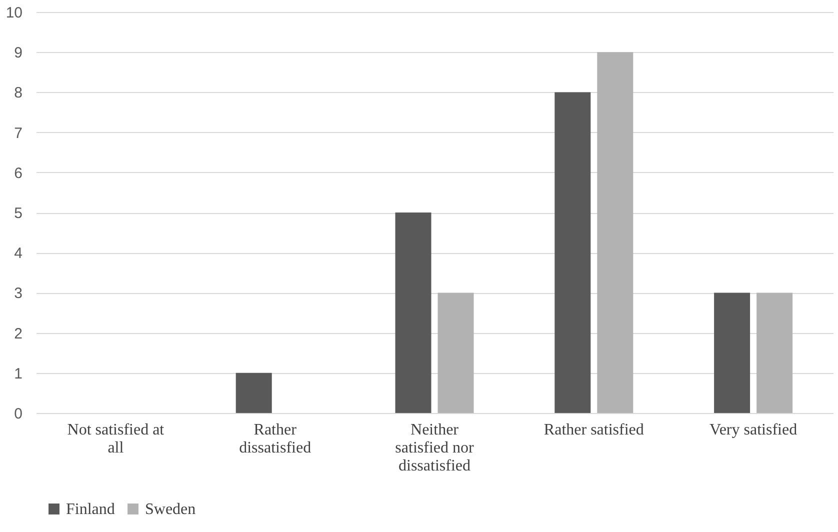  What do you see at coordinates (18, 373) in the screenshot?
I see `y-tick-label: 1` at bounding box center [18, 373].